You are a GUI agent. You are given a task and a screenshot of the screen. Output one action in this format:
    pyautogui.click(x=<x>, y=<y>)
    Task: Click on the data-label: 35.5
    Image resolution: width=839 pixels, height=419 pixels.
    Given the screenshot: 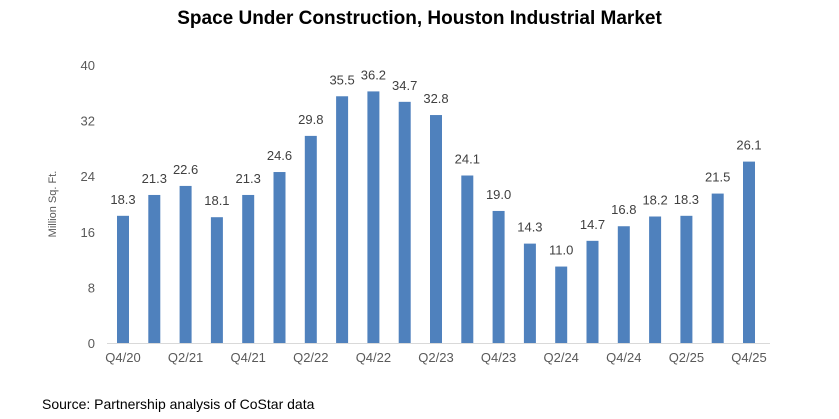 What is the action you would take?
    pyautogui.click(x=341, y=79)
    